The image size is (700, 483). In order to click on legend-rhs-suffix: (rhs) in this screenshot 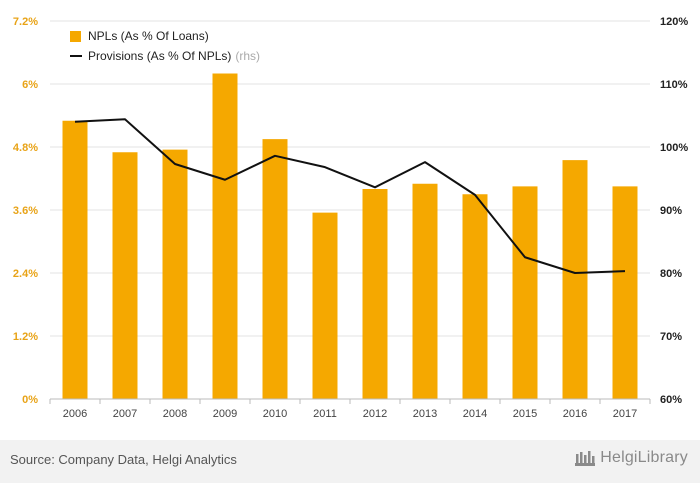, I will do `click(248, 56)`.